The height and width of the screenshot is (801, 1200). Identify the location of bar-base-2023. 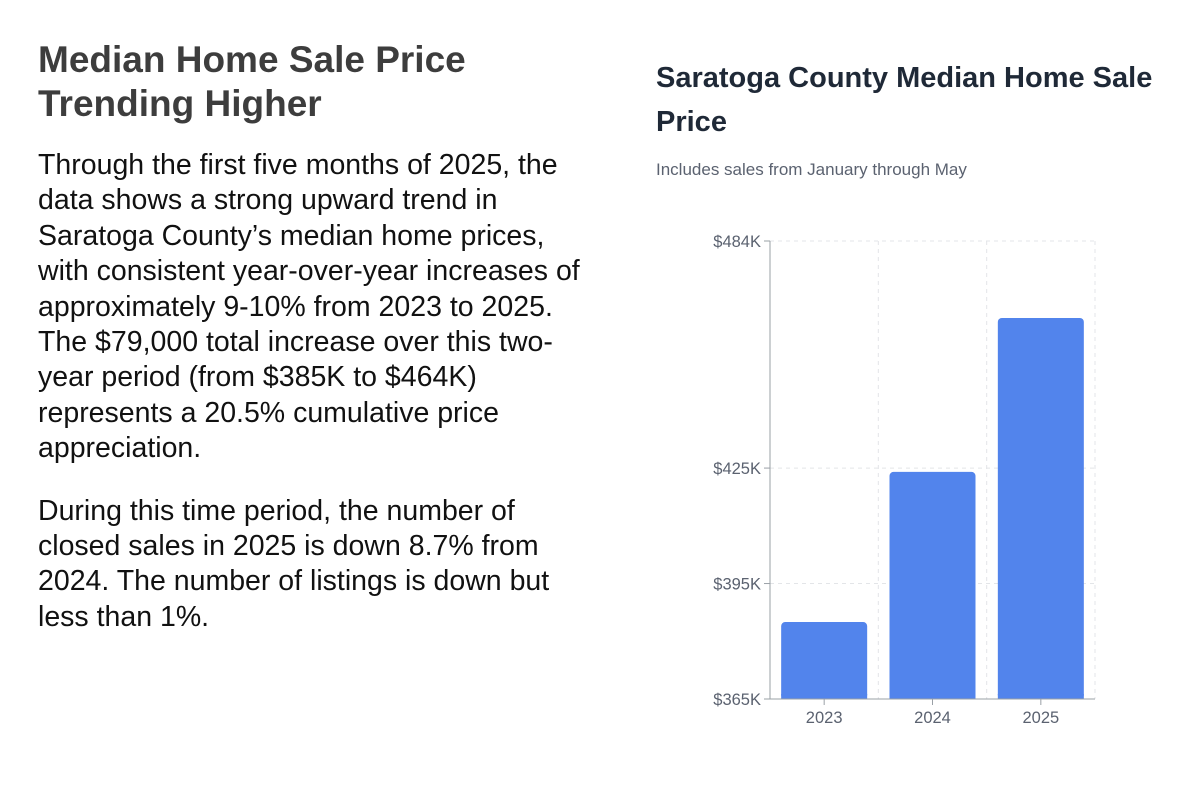
(824, 696).